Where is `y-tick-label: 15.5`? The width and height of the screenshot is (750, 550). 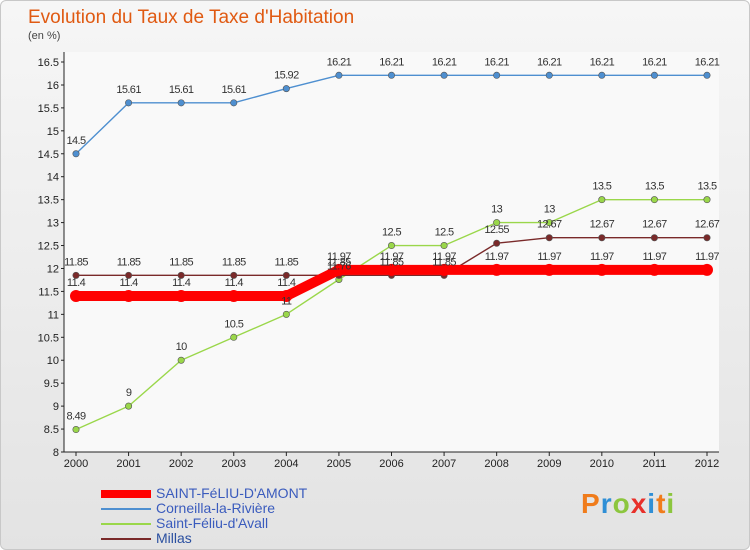 y-tick-label: 15.5 is located at coordinates (48, 109).